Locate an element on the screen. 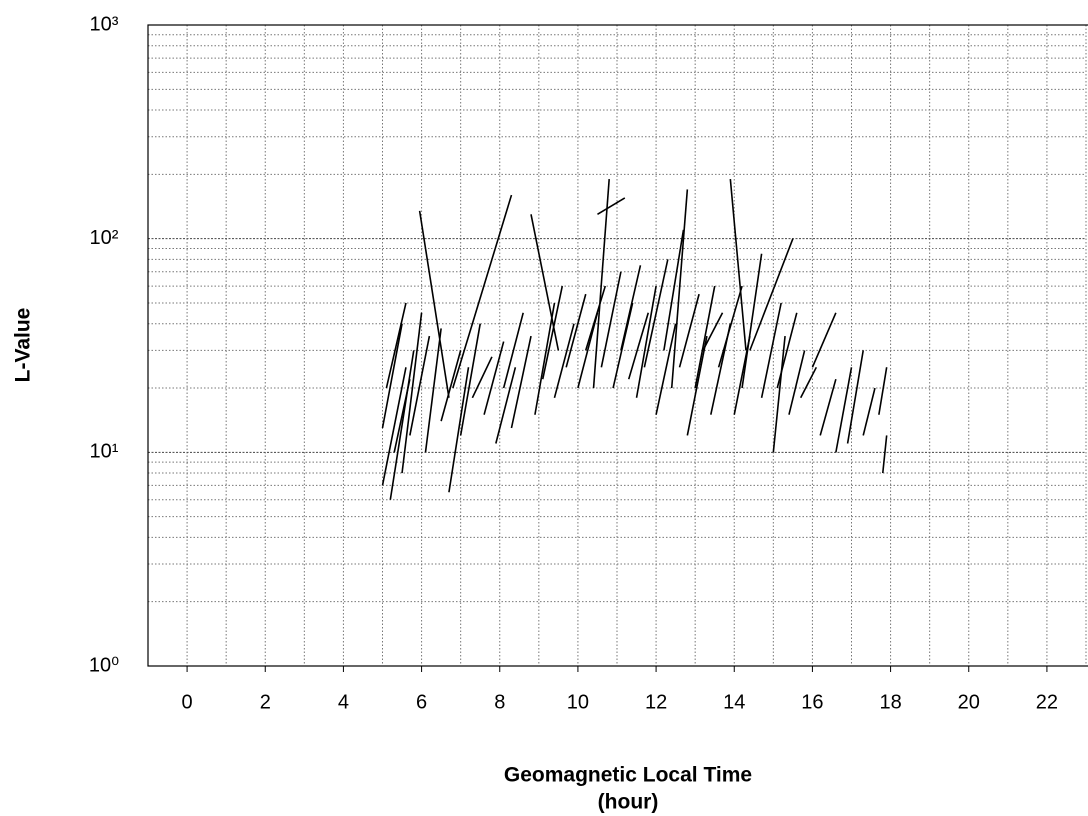 Image resolution: width=1088 pixels, height=816 pixels. y-axis-label: L-Value is located at coordinates (23, 345).